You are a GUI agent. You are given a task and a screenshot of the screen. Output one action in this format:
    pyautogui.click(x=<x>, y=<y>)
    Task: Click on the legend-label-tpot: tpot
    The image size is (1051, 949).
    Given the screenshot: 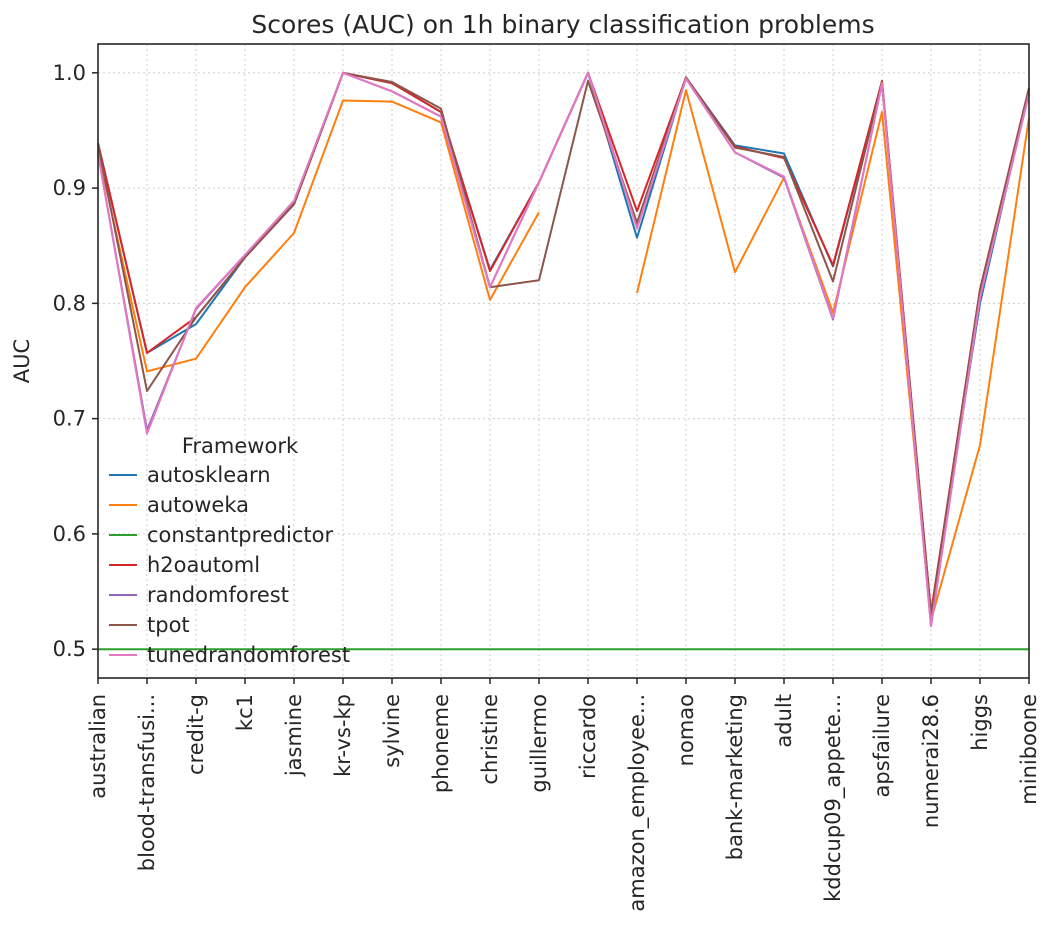 What is the action you would take?
    pyautogui.click(x=168, y=625)
    